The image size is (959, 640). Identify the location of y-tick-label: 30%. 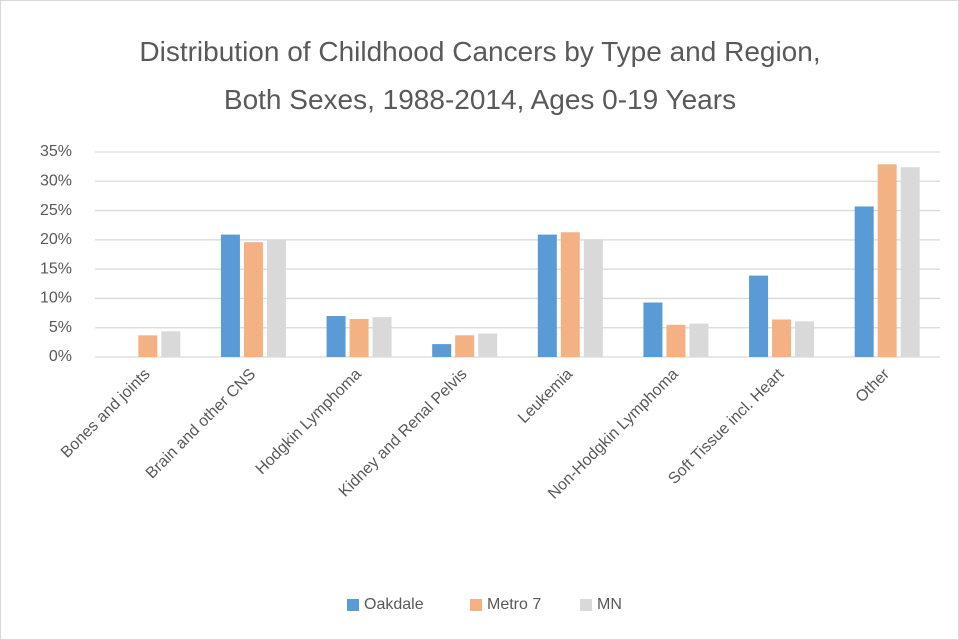
(56, 181).